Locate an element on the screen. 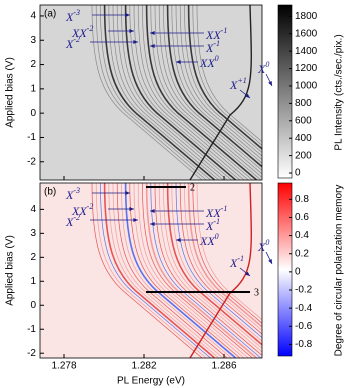  annotation: X-3 is located at coordinates (72, 16).